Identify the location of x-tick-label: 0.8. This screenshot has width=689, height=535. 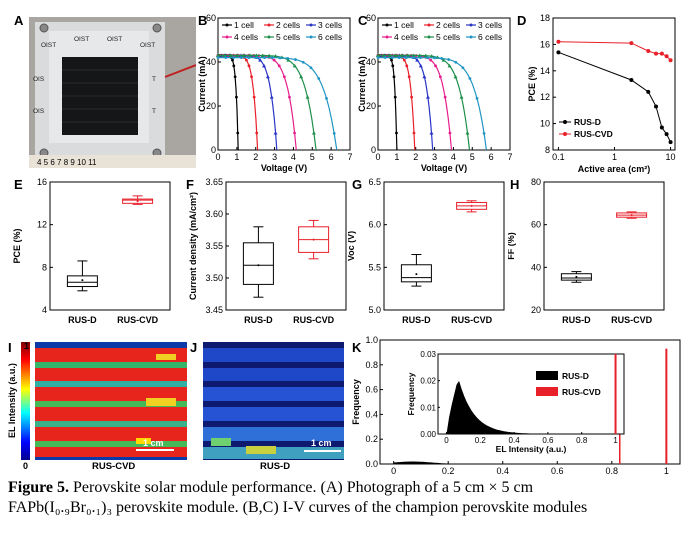
(612, 471).